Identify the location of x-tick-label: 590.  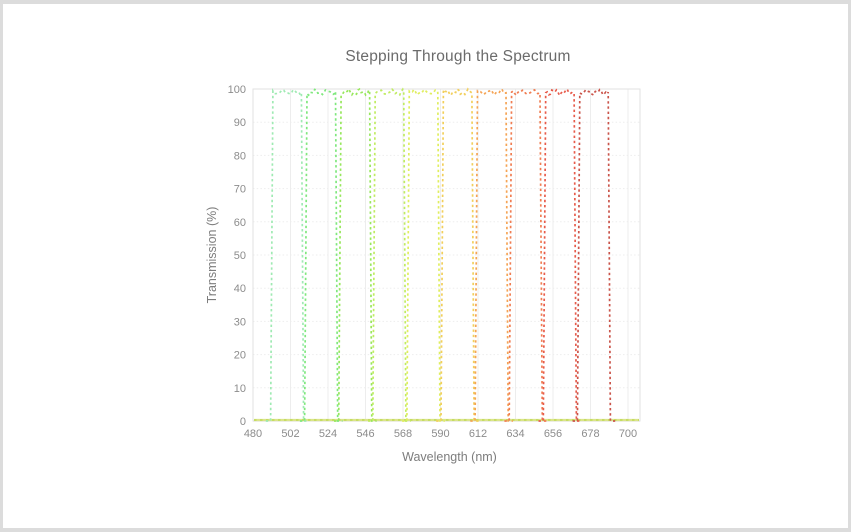
(440, 434).